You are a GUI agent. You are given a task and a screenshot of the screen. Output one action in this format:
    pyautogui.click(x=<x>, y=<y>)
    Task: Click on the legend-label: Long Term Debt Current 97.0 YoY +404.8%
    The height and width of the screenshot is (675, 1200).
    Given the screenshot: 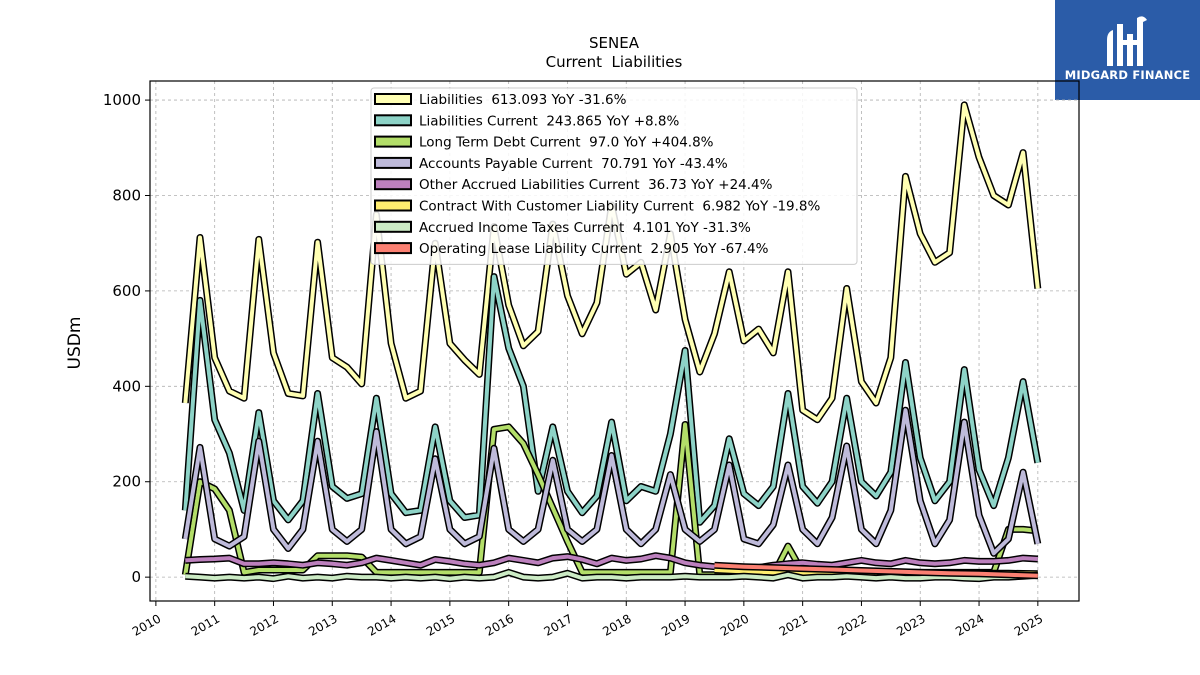 What is the action you would take?
    pyautogui.click(x=566, y=143)
    